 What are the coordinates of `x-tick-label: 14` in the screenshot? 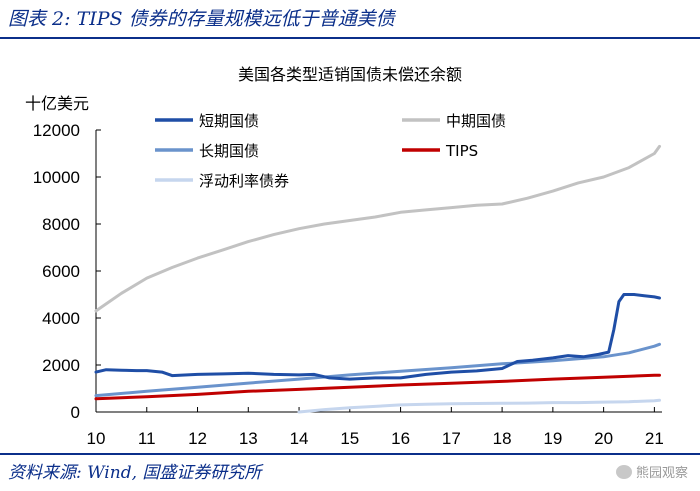 It's located at (299, 438).